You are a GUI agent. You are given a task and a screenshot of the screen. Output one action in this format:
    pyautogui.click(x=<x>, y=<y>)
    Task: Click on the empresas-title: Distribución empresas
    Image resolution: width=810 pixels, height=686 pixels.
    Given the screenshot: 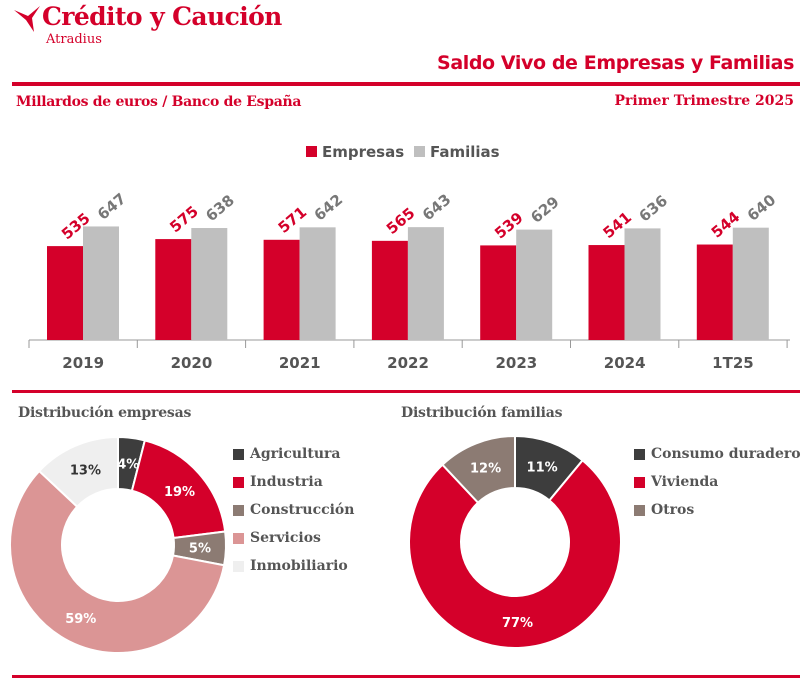 What is the action you would take?
    pyautogui.click(x=105, y=413)
    